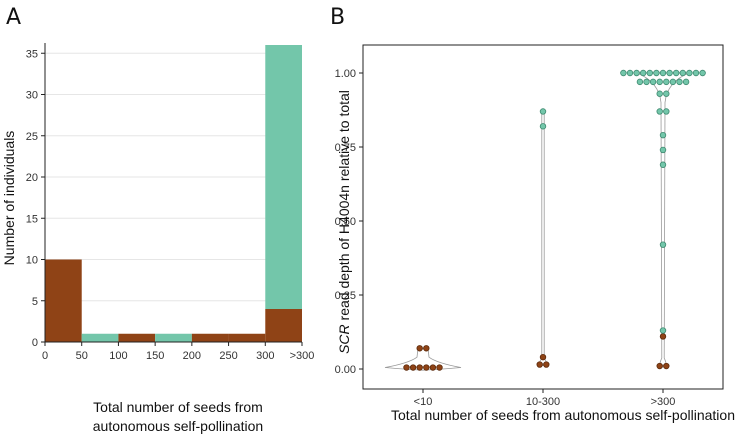 This screenshot has width=750, height=436. Describe the element at coordinates (345, 370) in the screenshot. I see `panel-b-y-tick-label: 0.00` at that location.